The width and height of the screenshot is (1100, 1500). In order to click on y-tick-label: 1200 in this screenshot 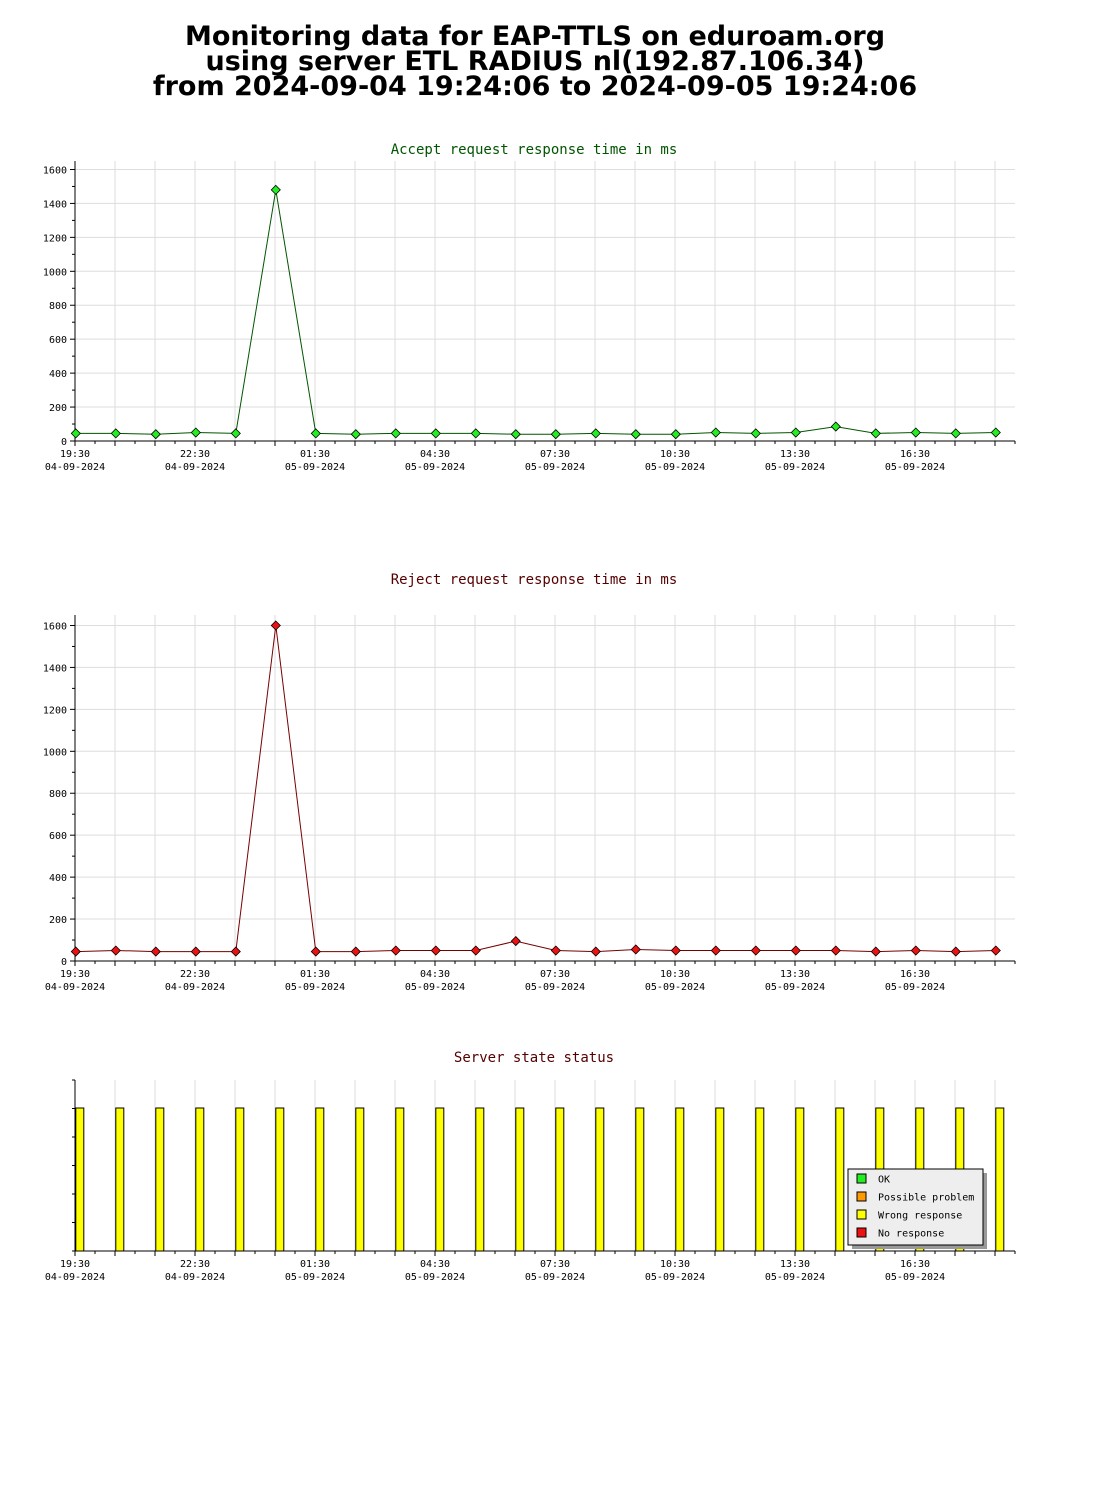, I will do `click(55, 710)`.